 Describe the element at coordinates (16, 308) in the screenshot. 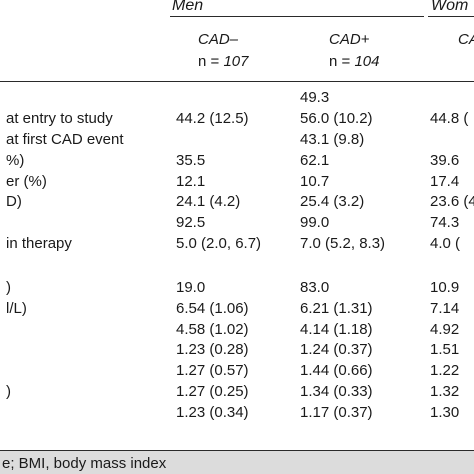

I see `row-label: l/L)` at that location.